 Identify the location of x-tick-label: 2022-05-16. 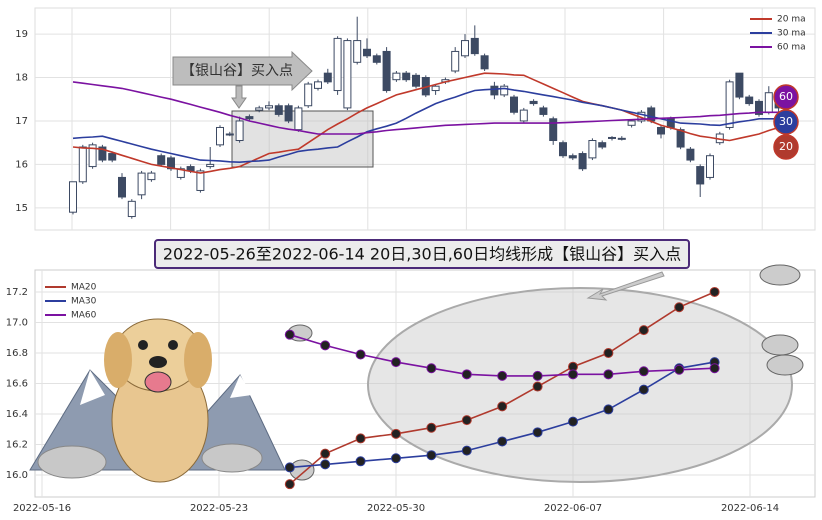
(42, 508).